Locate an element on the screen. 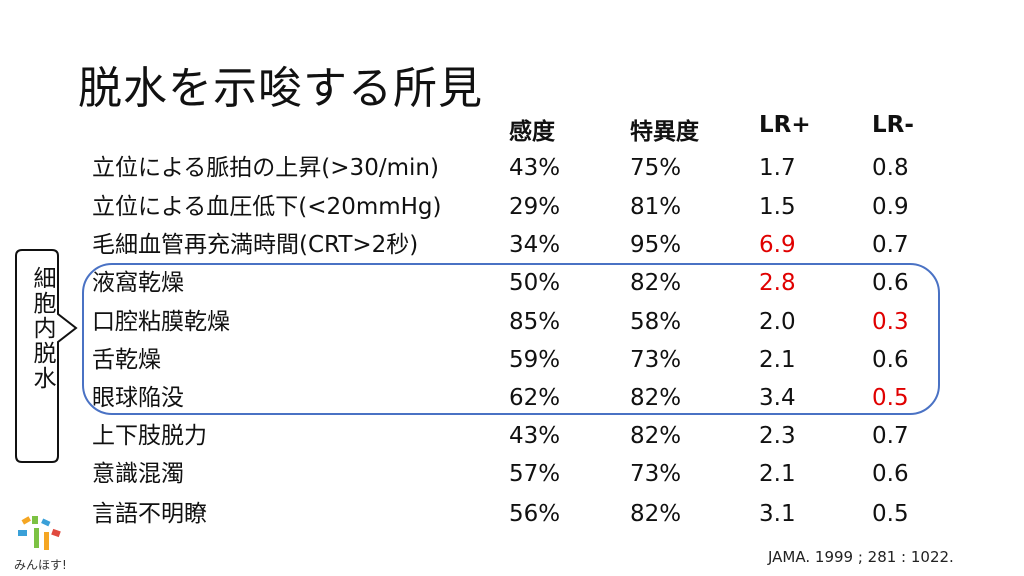  header-specificity: 特異度 is located at coordinates (664, 132).